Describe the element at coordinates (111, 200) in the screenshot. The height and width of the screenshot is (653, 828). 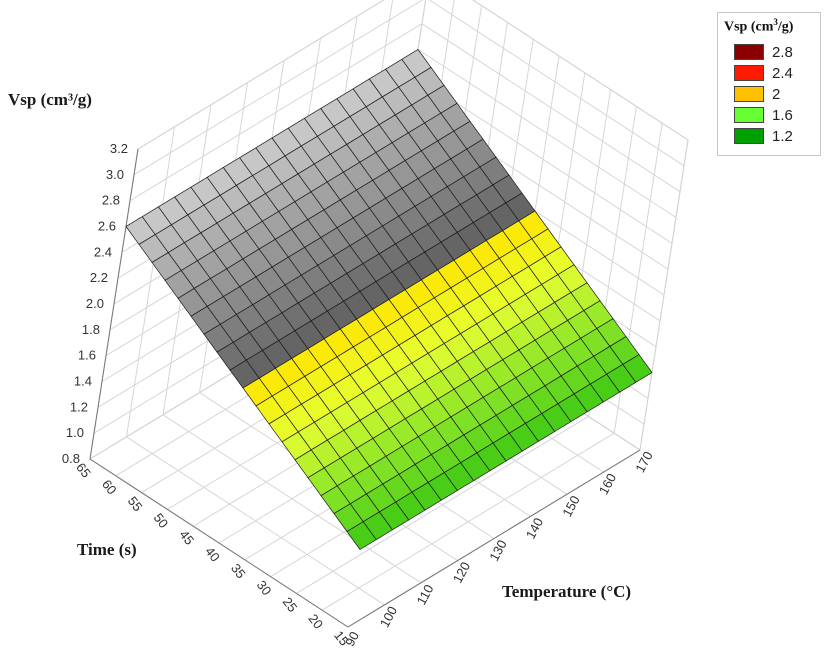
I see `z-tick-label: 2.8` at that location.